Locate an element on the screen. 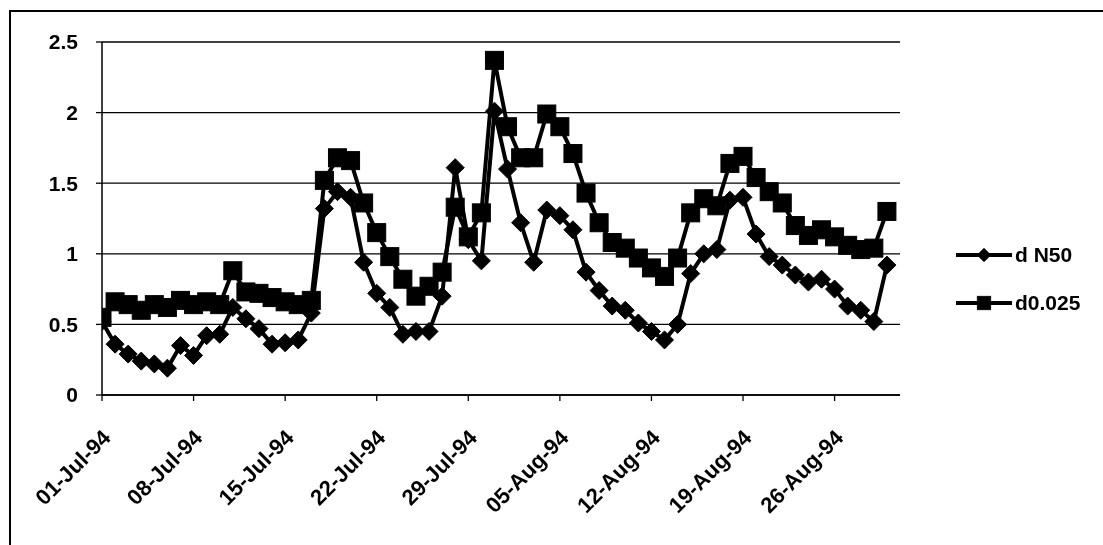  y-tick-label: 2.5 is located at coordinates (63, 42).